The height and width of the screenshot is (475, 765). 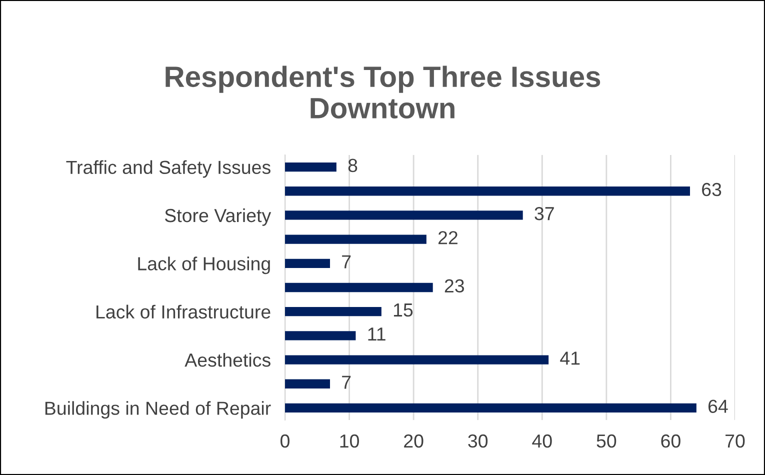 I want to click on x-tick-label: 50, so click(x=606, y=441).